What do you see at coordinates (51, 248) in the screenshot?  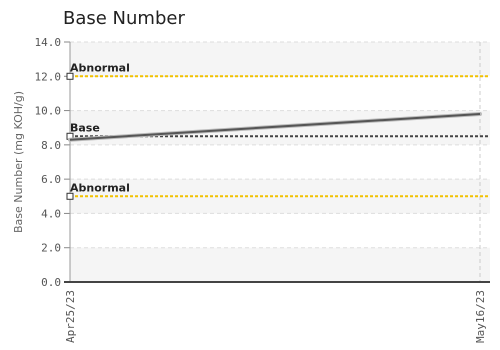 I see `y-tick-label: 2.0` at bounding box center [51, 248].